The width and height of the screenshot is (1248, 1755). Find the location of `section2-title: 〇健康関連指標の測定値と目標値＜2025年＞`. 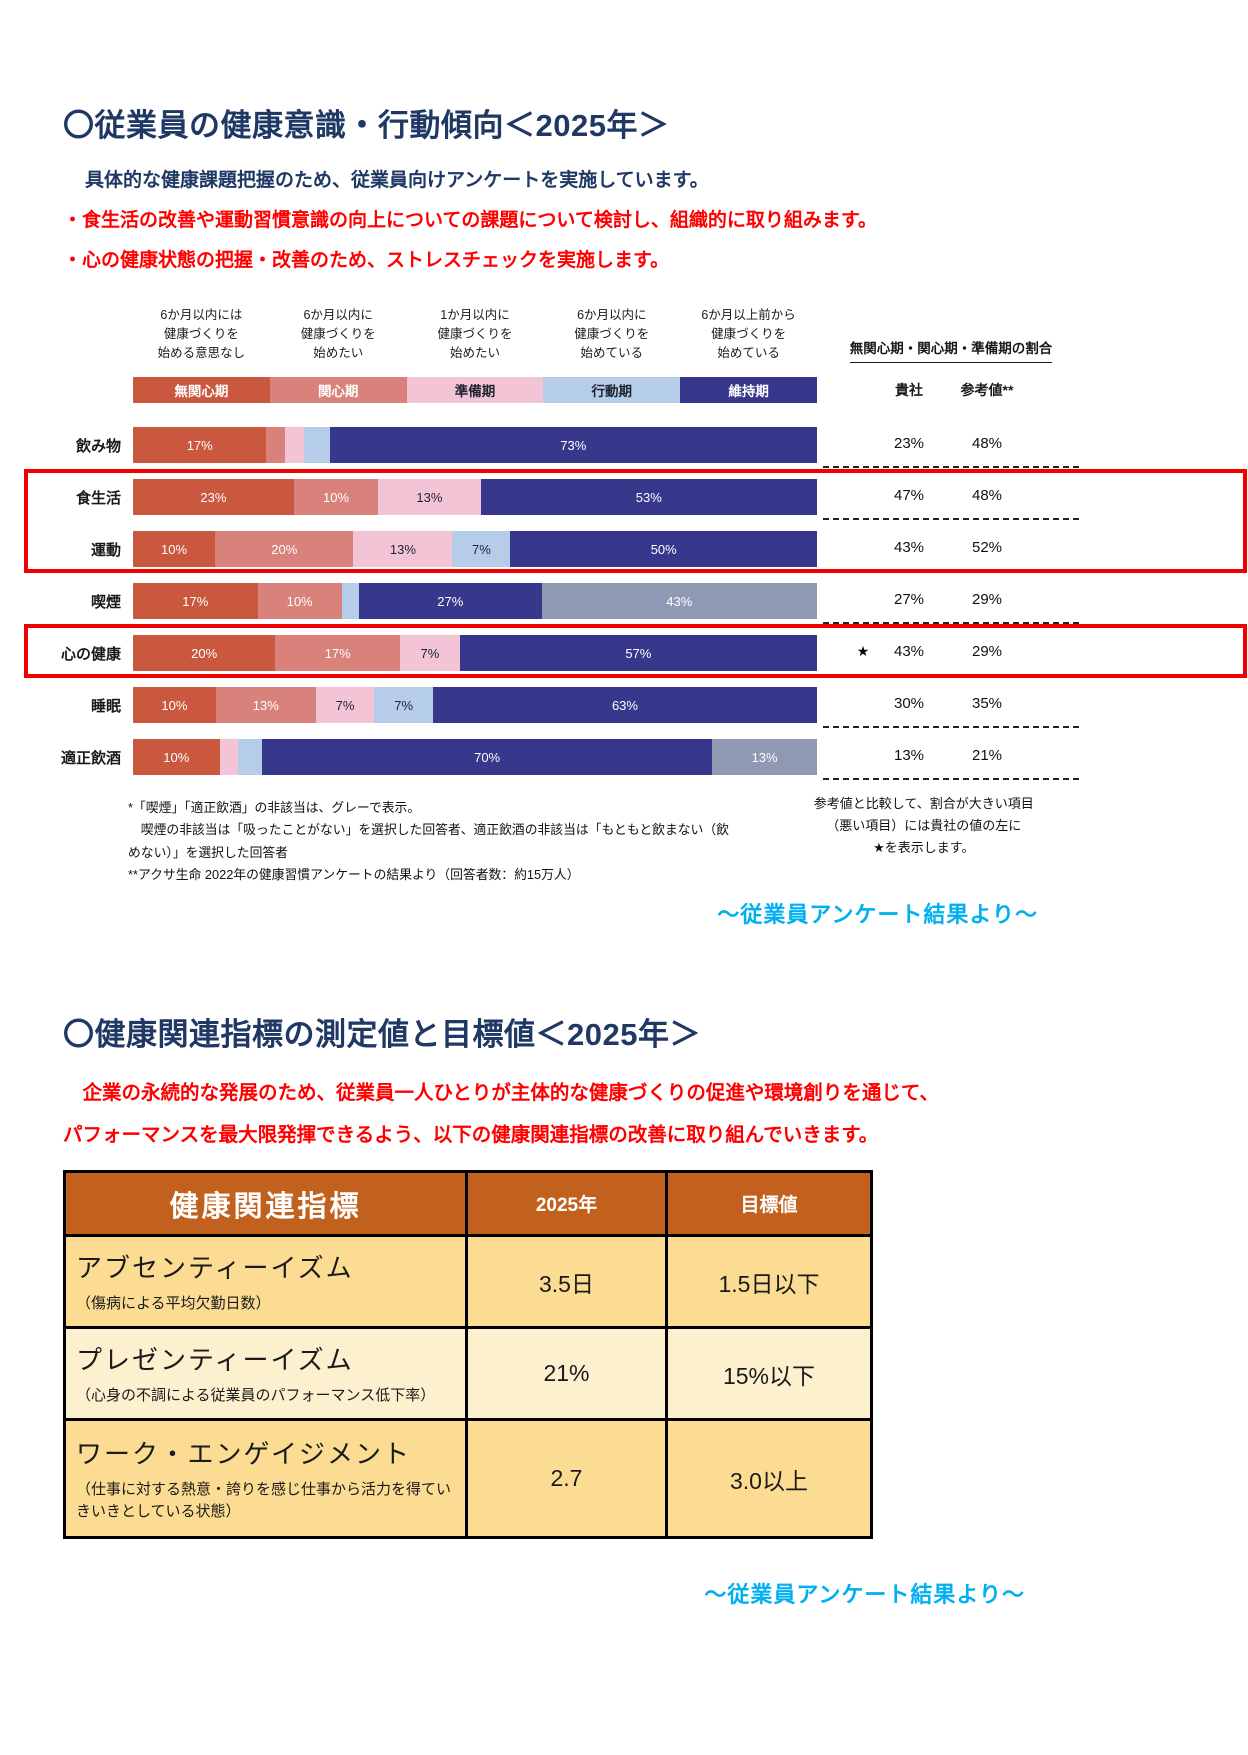

section2-title: 〇健康関連指標の測定値と目標値＜2025年＞ is located at coordinates (382, 1034).